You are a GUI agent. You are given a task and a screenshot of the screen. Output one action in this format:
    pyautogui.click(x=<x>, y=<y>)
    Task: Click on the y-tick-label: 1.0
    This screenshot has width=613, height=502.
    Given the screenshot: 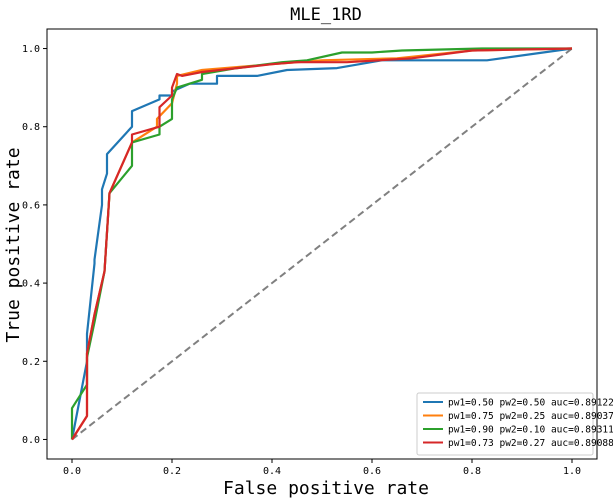 What is the action you would take?
    pyautogui.click(x=31, y=49)
    